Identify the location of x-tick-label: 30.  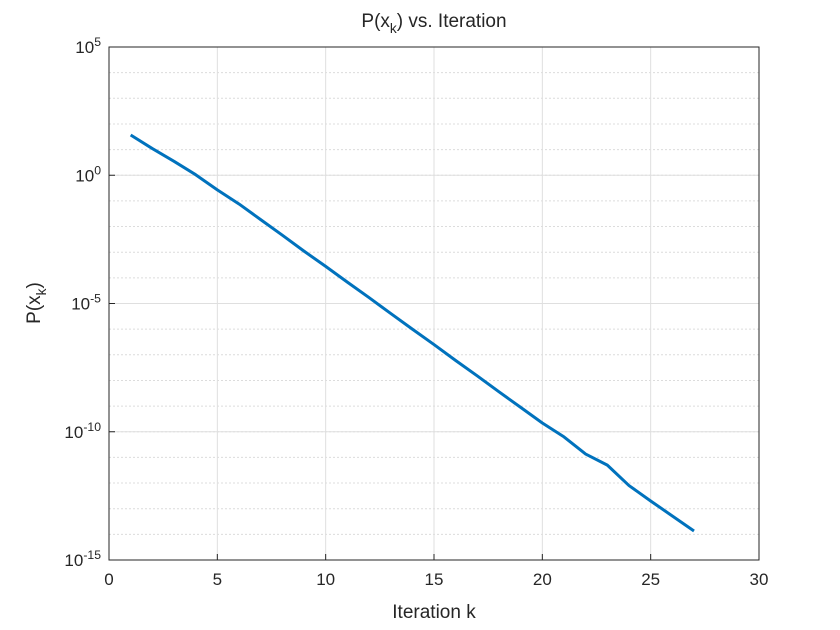
(759, 579).